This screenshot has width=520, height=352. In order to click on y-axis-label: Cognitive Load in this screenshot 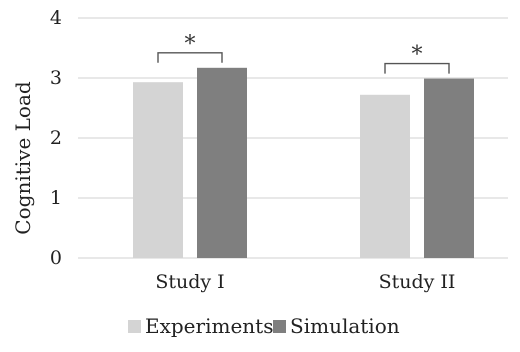, I will do `click(23, 158)`.